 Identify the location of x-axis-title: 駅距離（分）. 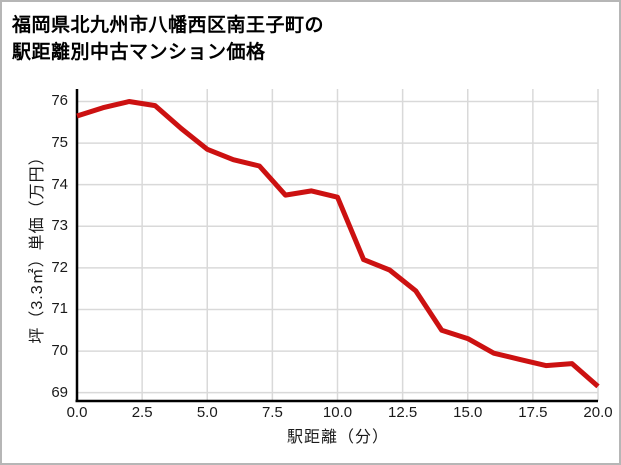
(337, 437).